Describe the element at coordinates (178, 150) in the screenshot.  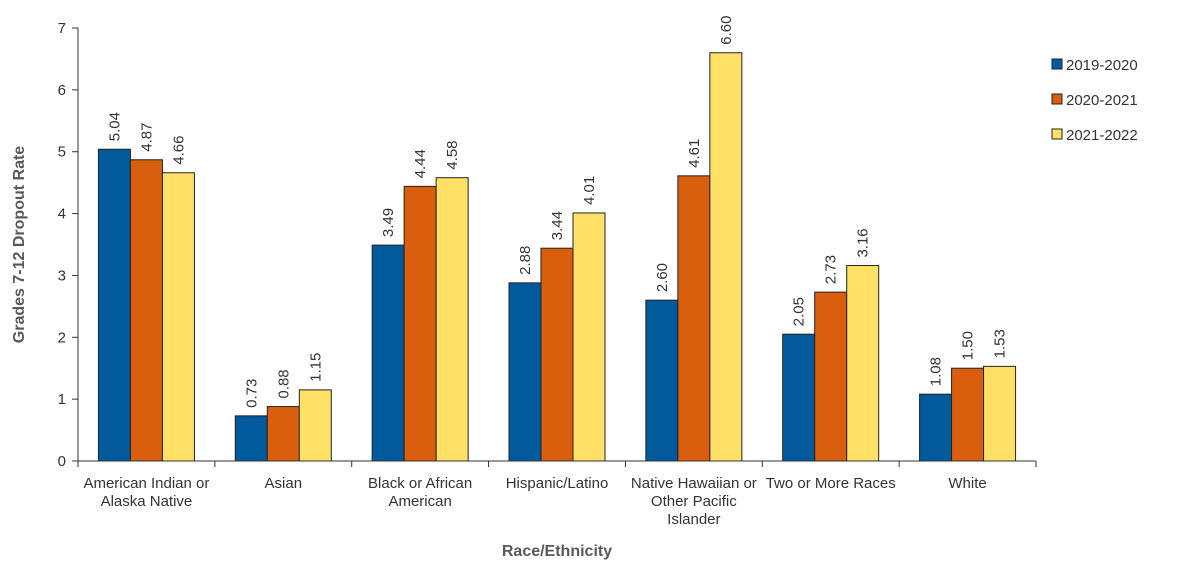
I see `bar-value-label: 4.66` at that location.